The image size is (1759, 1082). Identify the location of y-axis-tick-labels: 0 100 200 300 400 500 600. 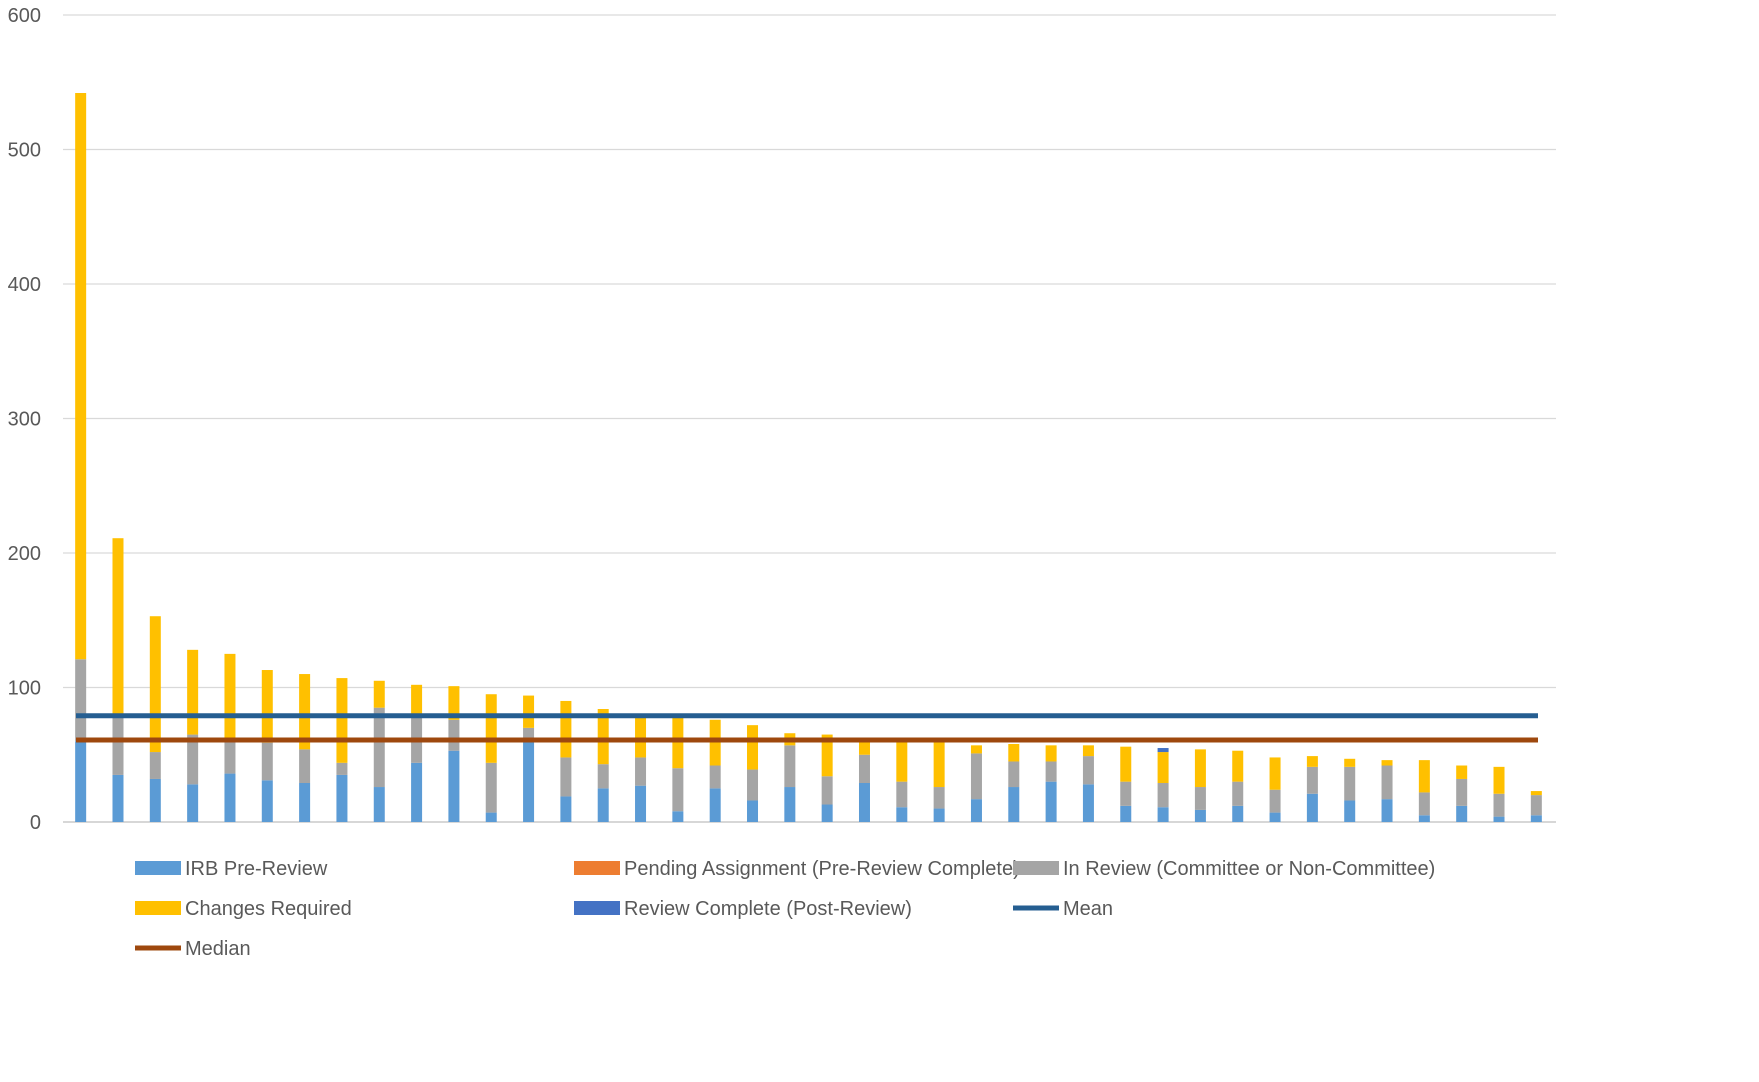
(24, 419).